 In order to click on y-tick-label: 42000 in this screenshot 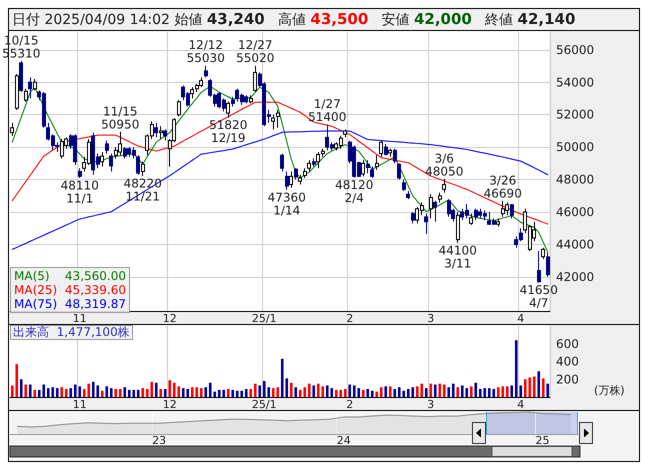, I will do `click(575, 277)`.